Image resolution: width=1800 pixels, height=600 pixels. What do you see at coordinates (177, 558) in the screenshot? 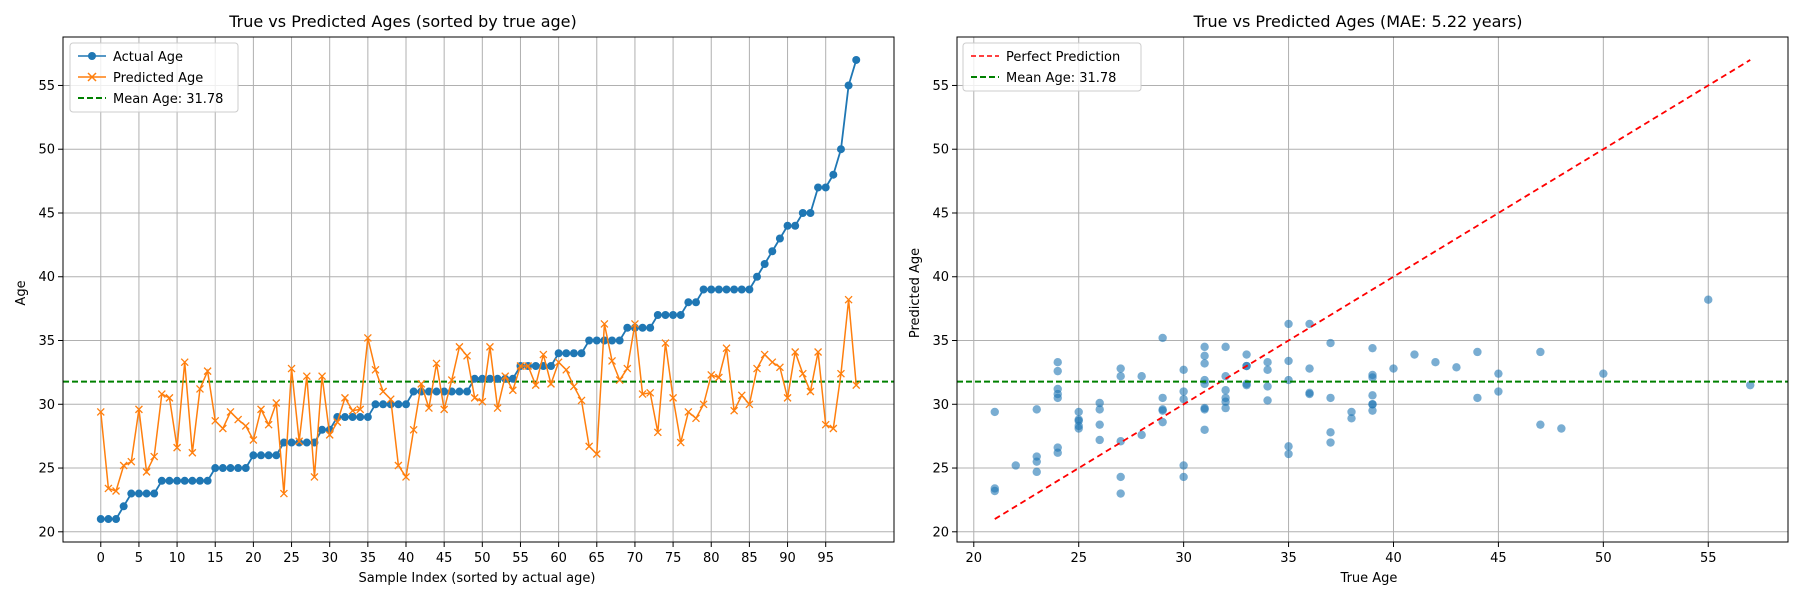
I see `x-tick-label: 10` at bounding box center [177, 558].